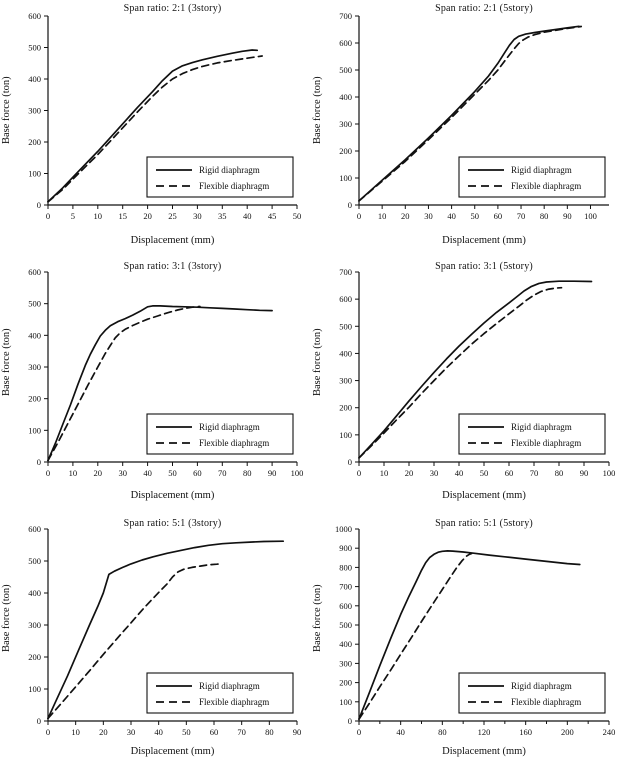 The image size is (623, 761). Describe the element at coordinates (484, 523) in the screenshot. I see `chart-title: Span ratio: 5:1 (5story)` at that location.